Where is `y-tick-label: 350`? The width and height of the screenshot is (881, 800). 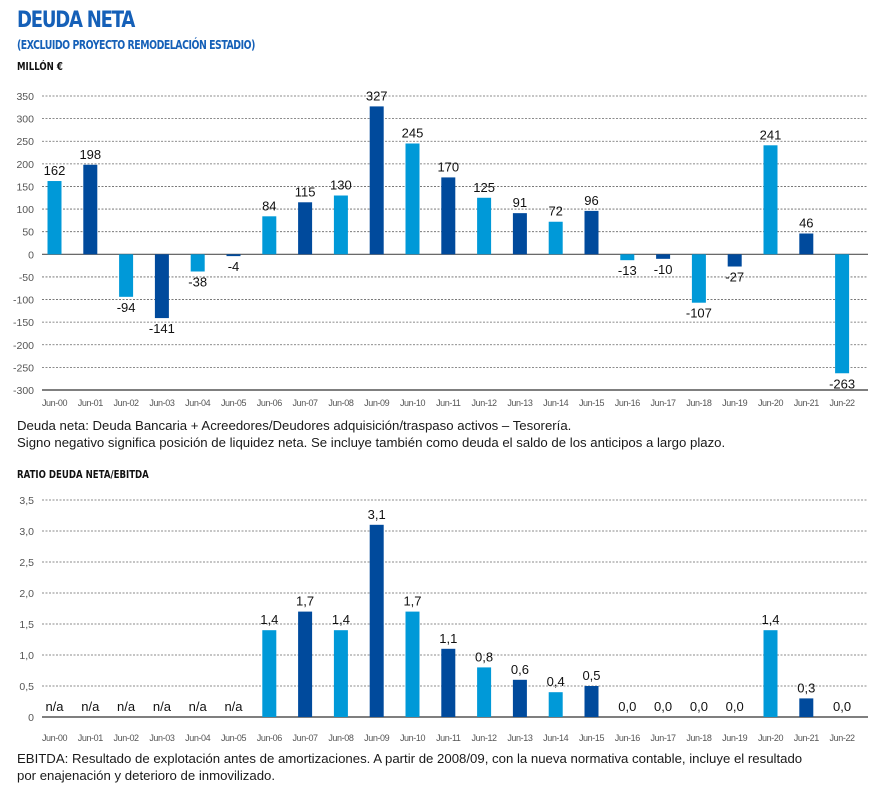
y-tick-label: 350 is located at coordinates (25, 97).